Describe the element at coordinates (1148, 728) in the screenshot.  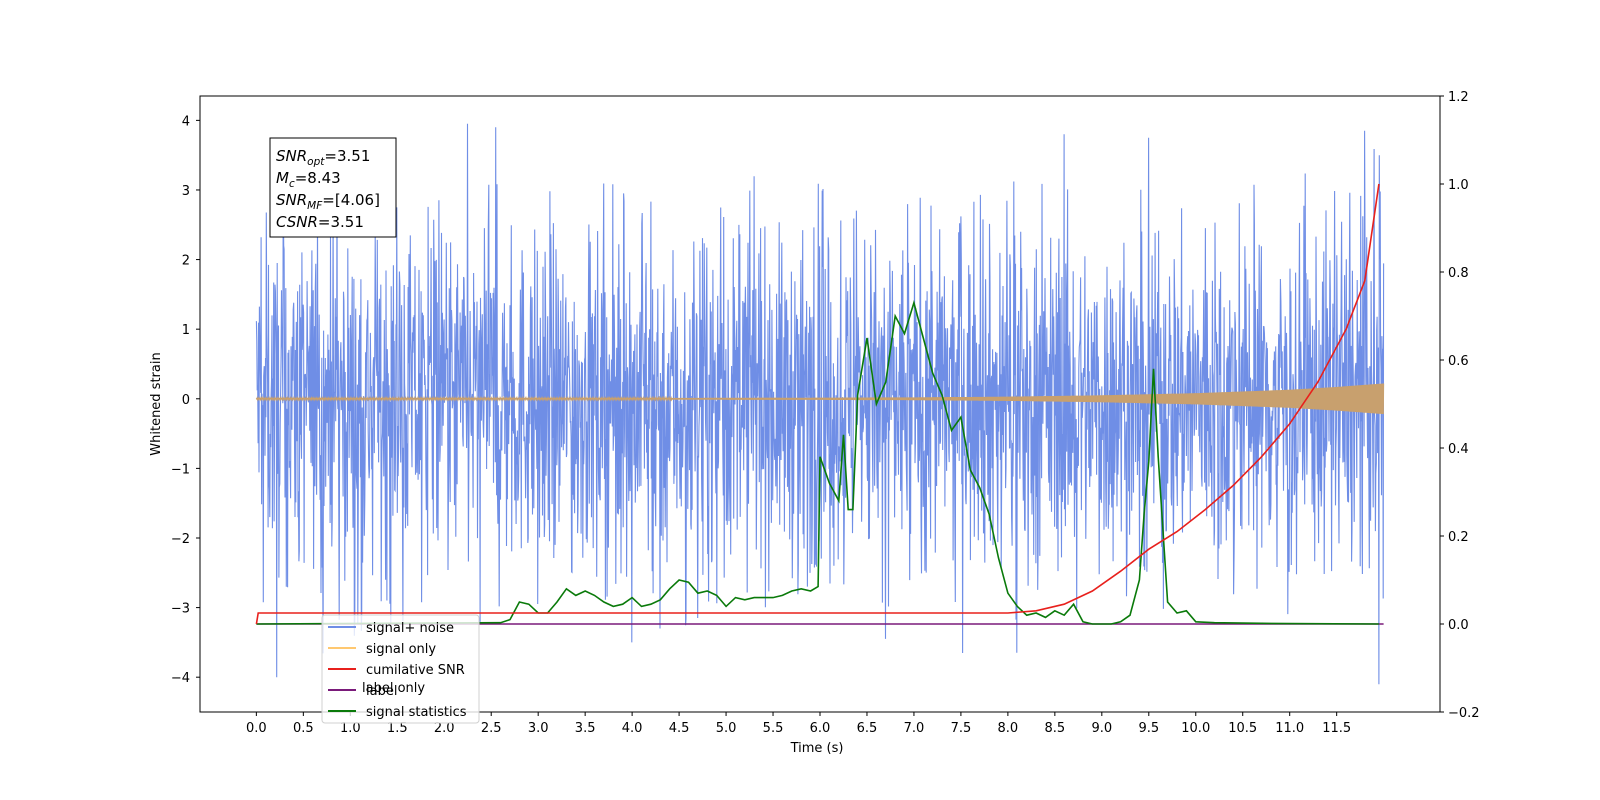
I see `x-tick-label: 9.5` at that location.